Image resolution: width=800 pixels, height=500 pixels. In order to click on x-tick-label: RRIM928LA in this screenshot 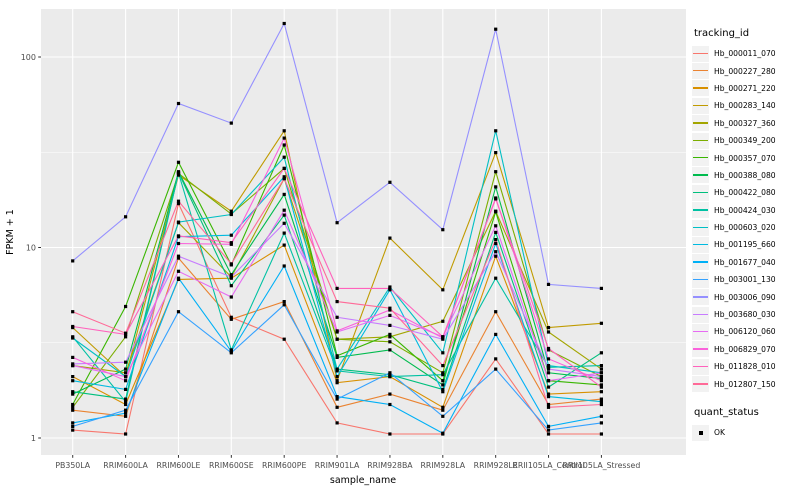, I will do `click(442, 465)`.